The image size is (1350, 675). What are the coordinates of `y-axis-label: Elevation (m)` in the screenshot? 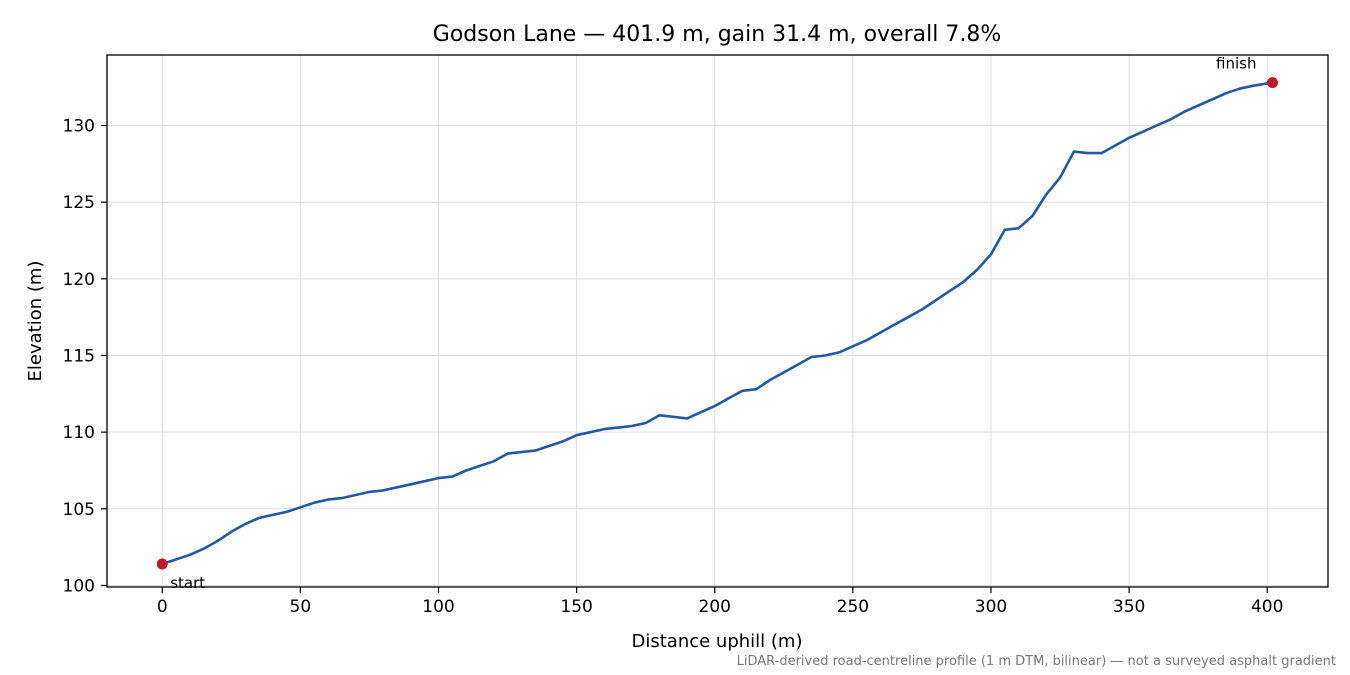 It's located at (35, 321).